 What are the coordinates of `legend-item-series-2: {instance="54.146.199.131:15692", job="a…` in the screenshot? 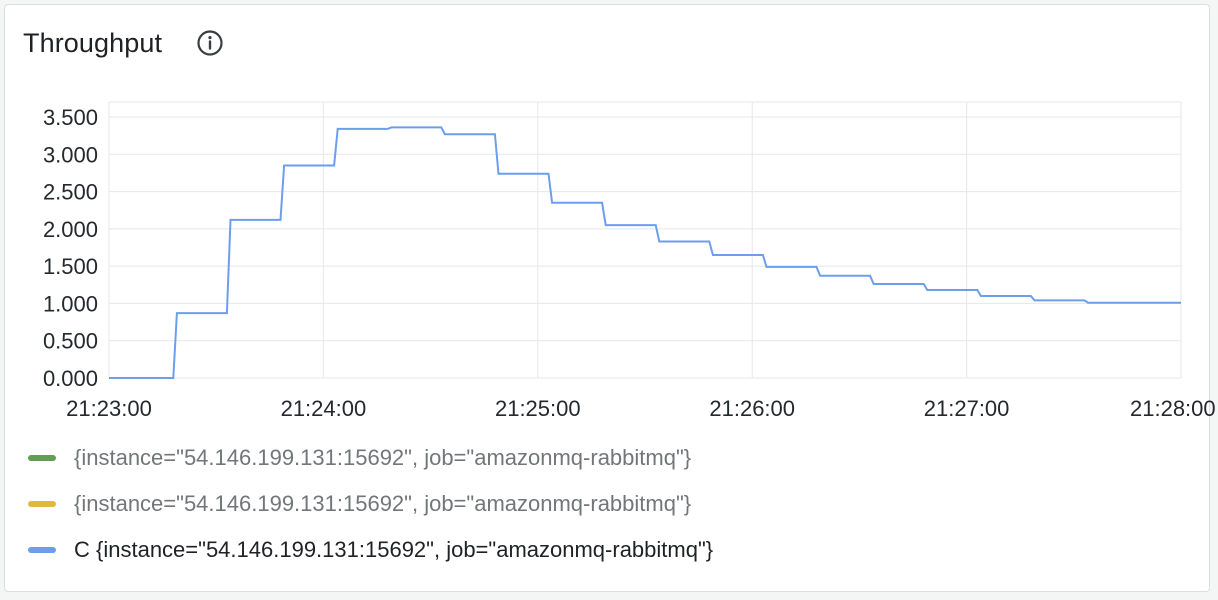 It's located at (369, 504).